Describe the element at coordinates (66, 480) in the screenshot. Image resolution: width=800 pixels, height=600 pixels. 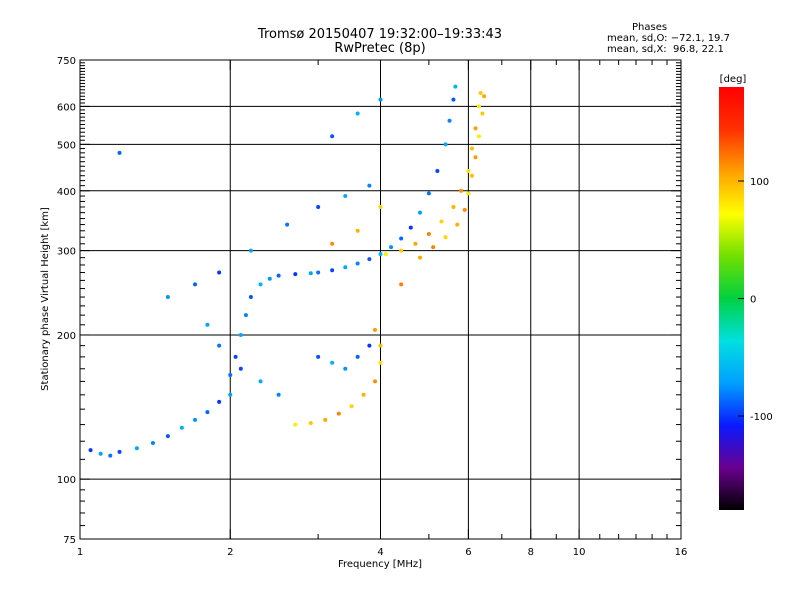
I see `y-tick-label: 100` at that location.